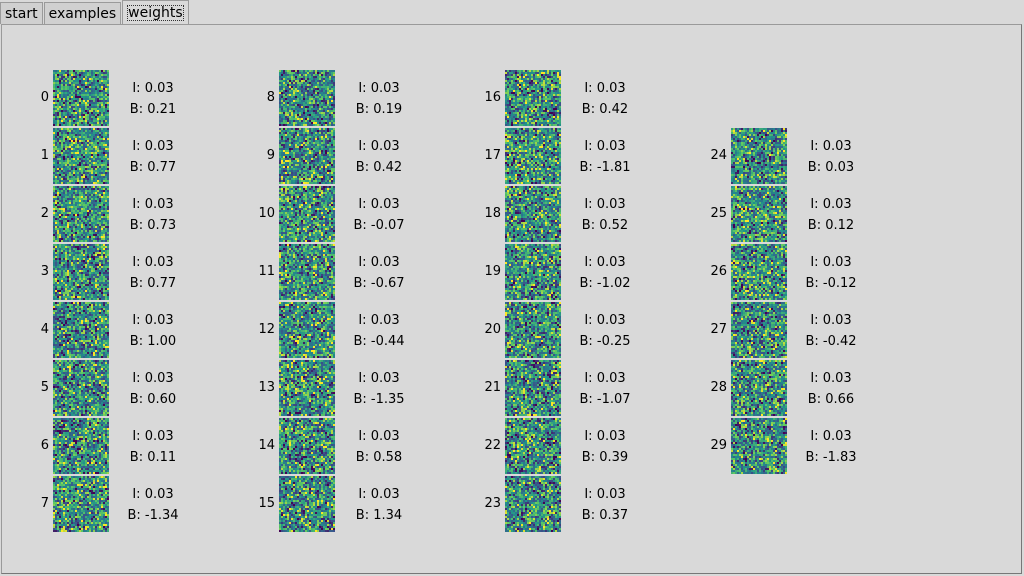 The width and height of the screenshot is (1024, 576). I want to click on weight-unit: 27 I: 0.03 B: -0.42, so click(800, 330).